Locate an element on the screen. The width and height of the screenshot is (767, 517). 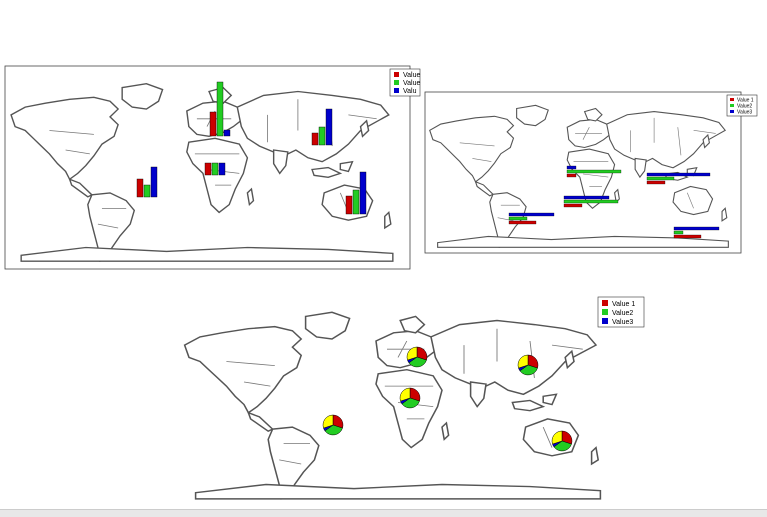
panel2-legend-label-2: Value2 is located at coordinates (744, 107).